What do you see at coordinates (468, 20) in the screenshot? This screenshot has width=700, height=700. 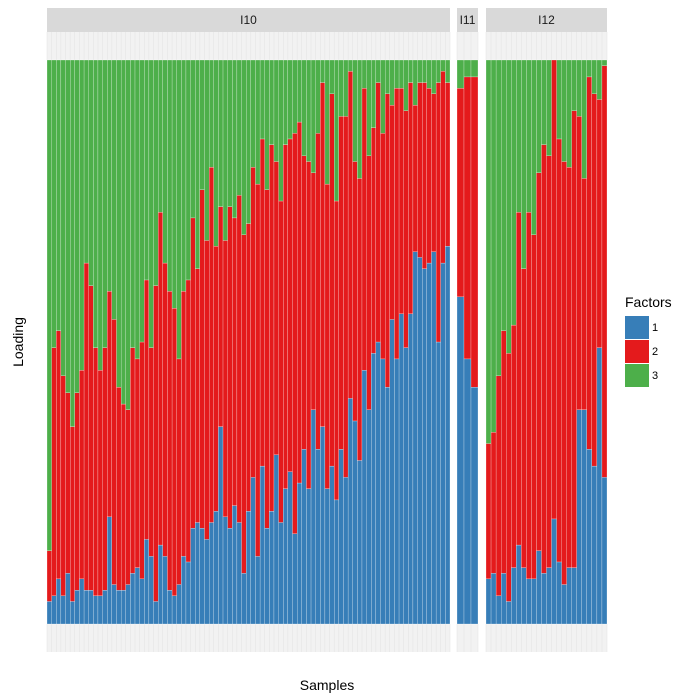 I see `facet-strip-label: I11` at bounding box center [468, 20].